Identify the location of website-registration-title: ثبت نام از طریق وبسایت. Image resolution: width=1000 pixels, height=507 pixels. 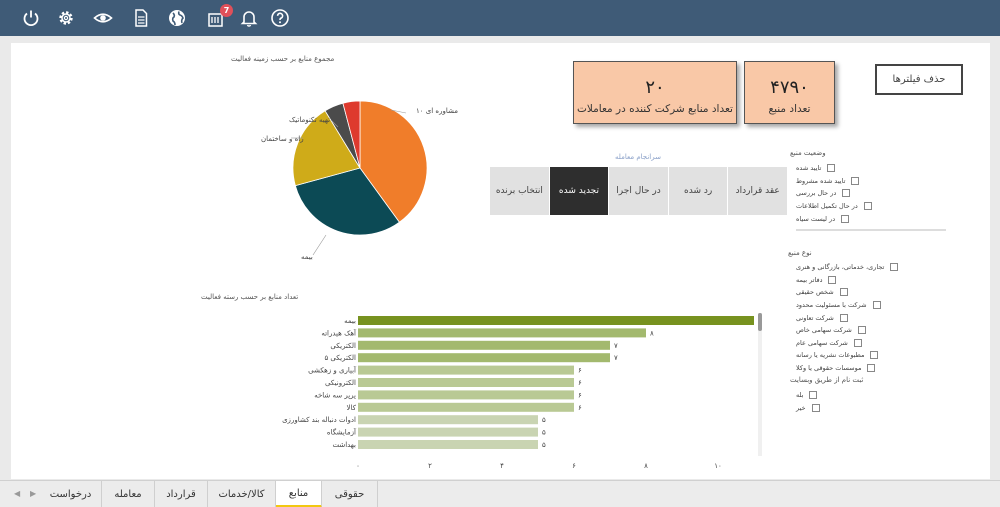
(827, 380).